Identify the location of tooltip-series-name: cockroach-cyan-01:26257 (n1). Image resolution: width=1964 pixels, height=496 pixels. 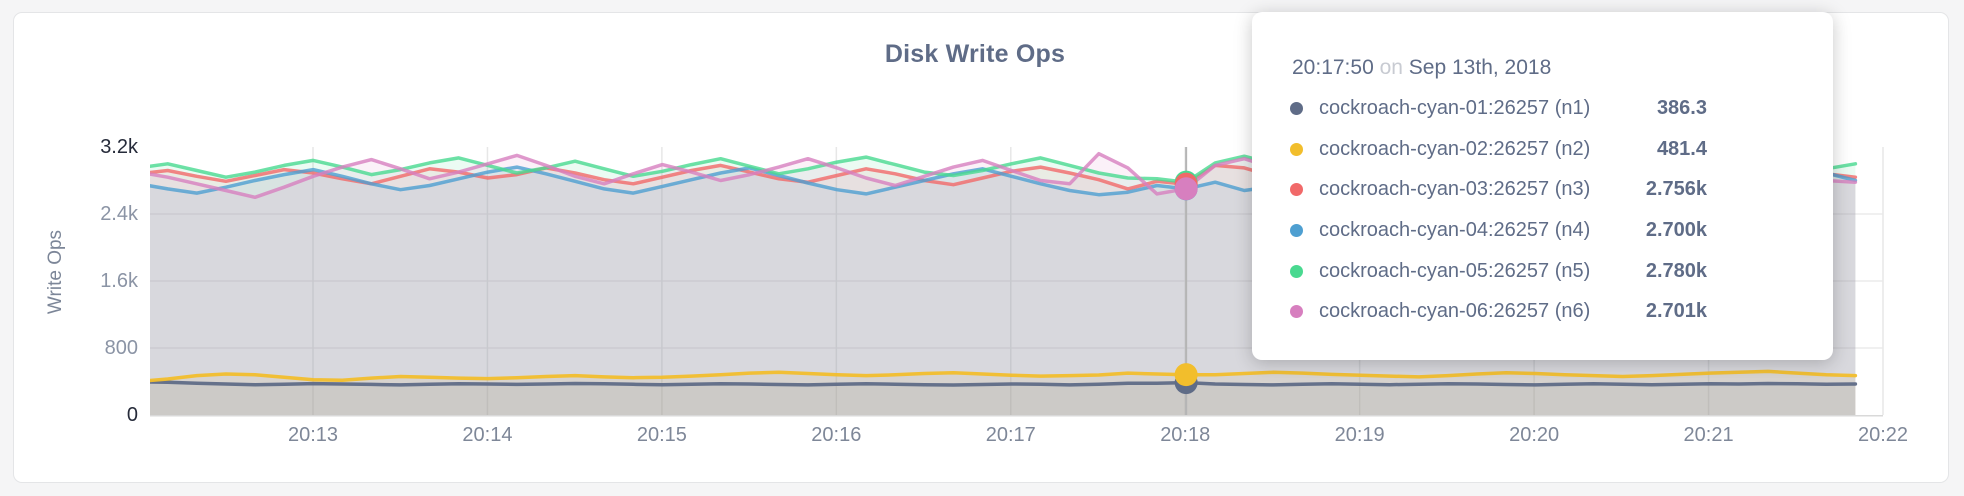
(1455, 107).